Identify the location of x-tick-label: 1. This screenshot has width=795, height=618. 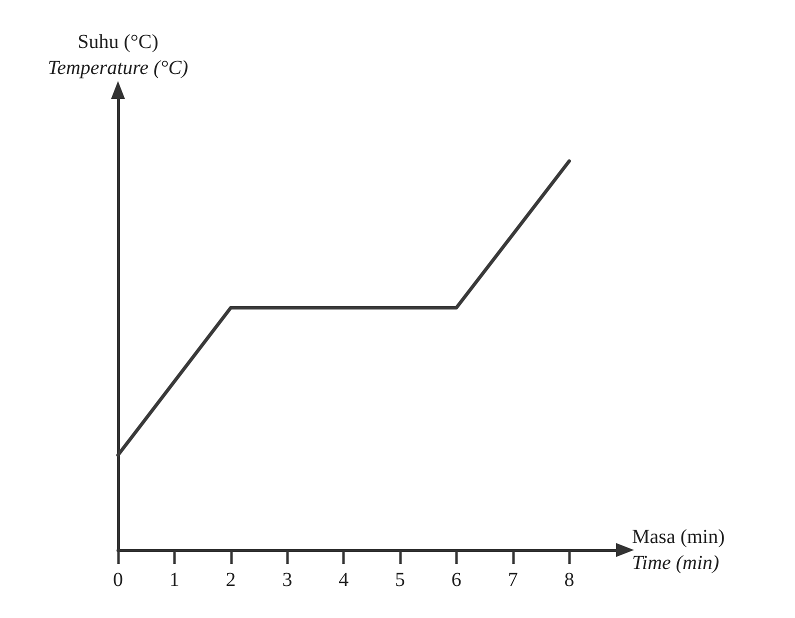
(174, 580).